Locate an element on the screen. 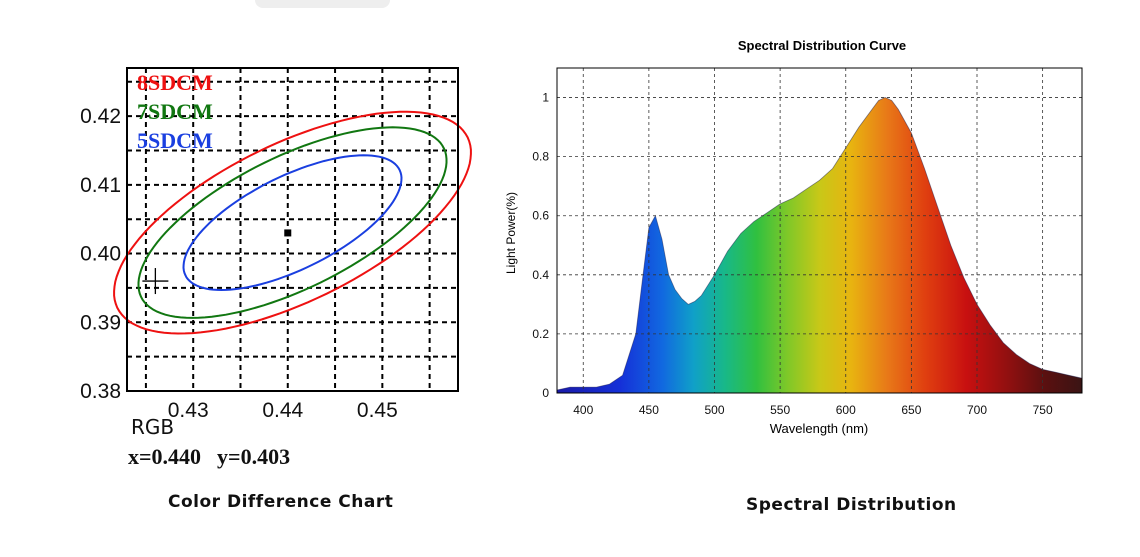  spd-title: Spectral Distribution Curve is located at coordinates (822, 45).